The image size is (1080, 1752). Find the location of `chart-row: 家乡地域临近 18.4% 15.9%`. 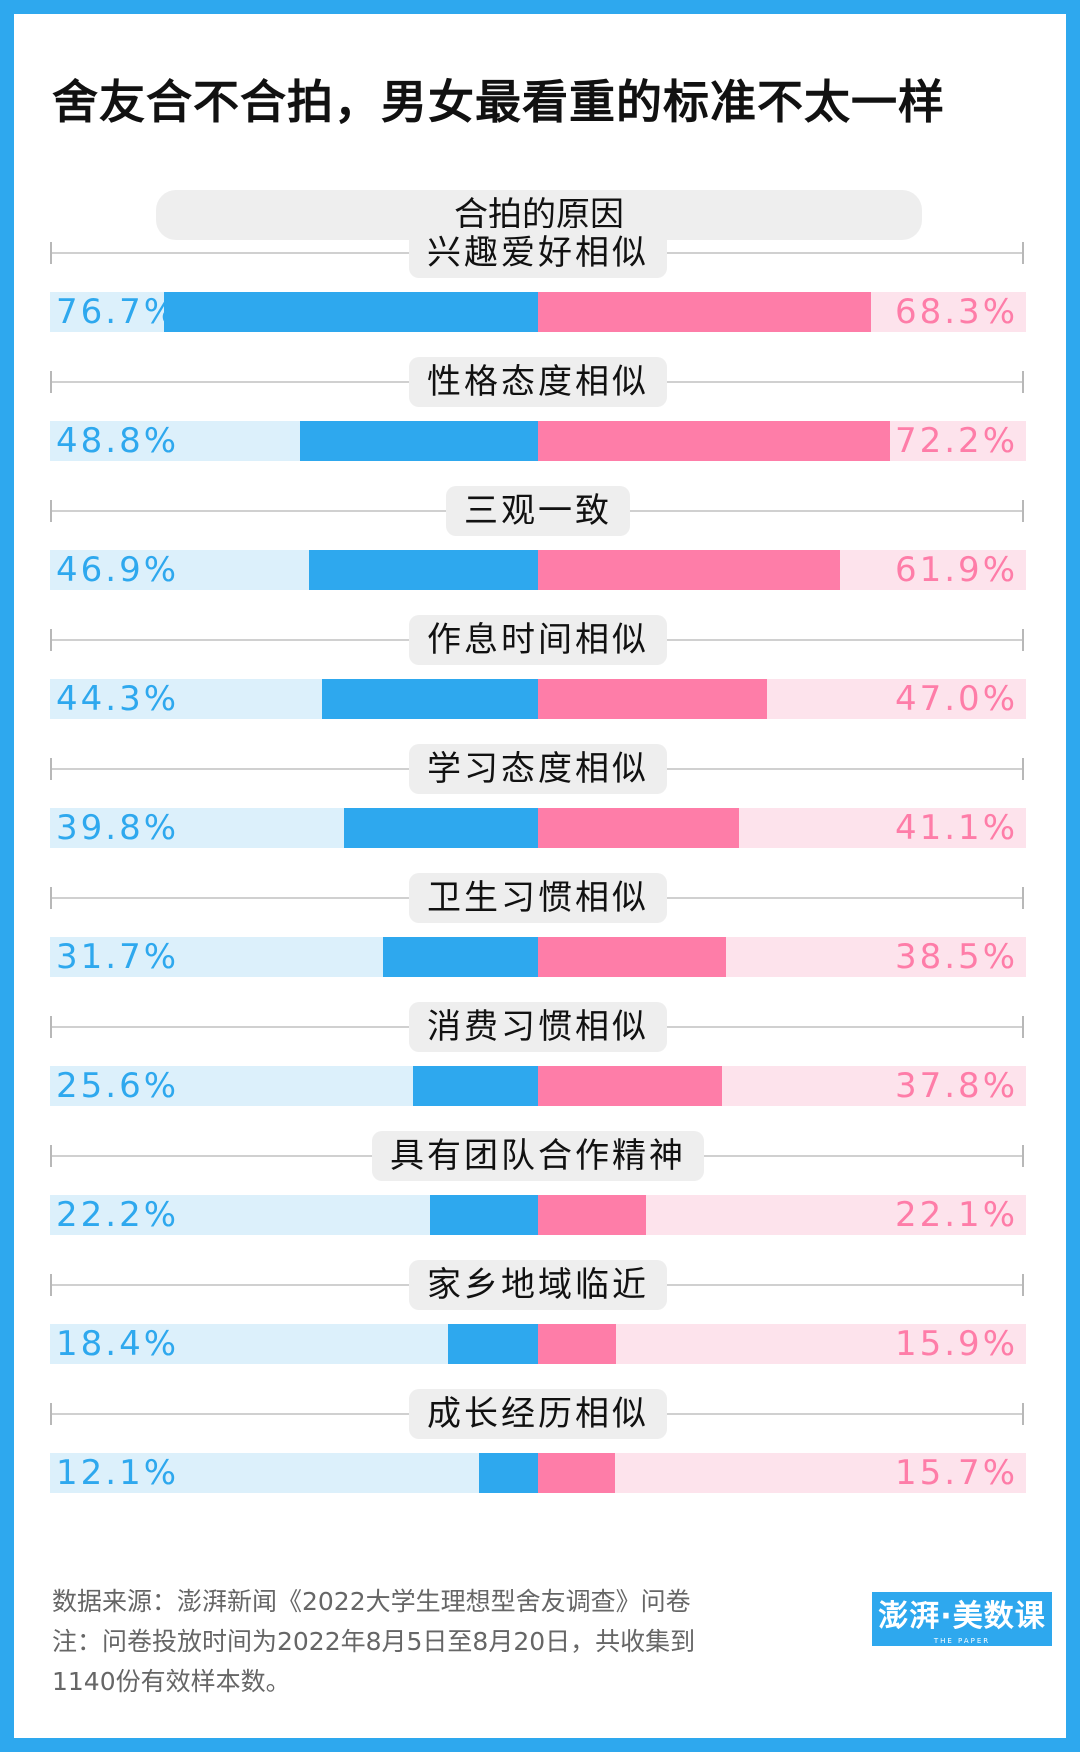

chart-row: 家乡地域临近 18.4% 15.9% is located at coordinates (540, 1325).